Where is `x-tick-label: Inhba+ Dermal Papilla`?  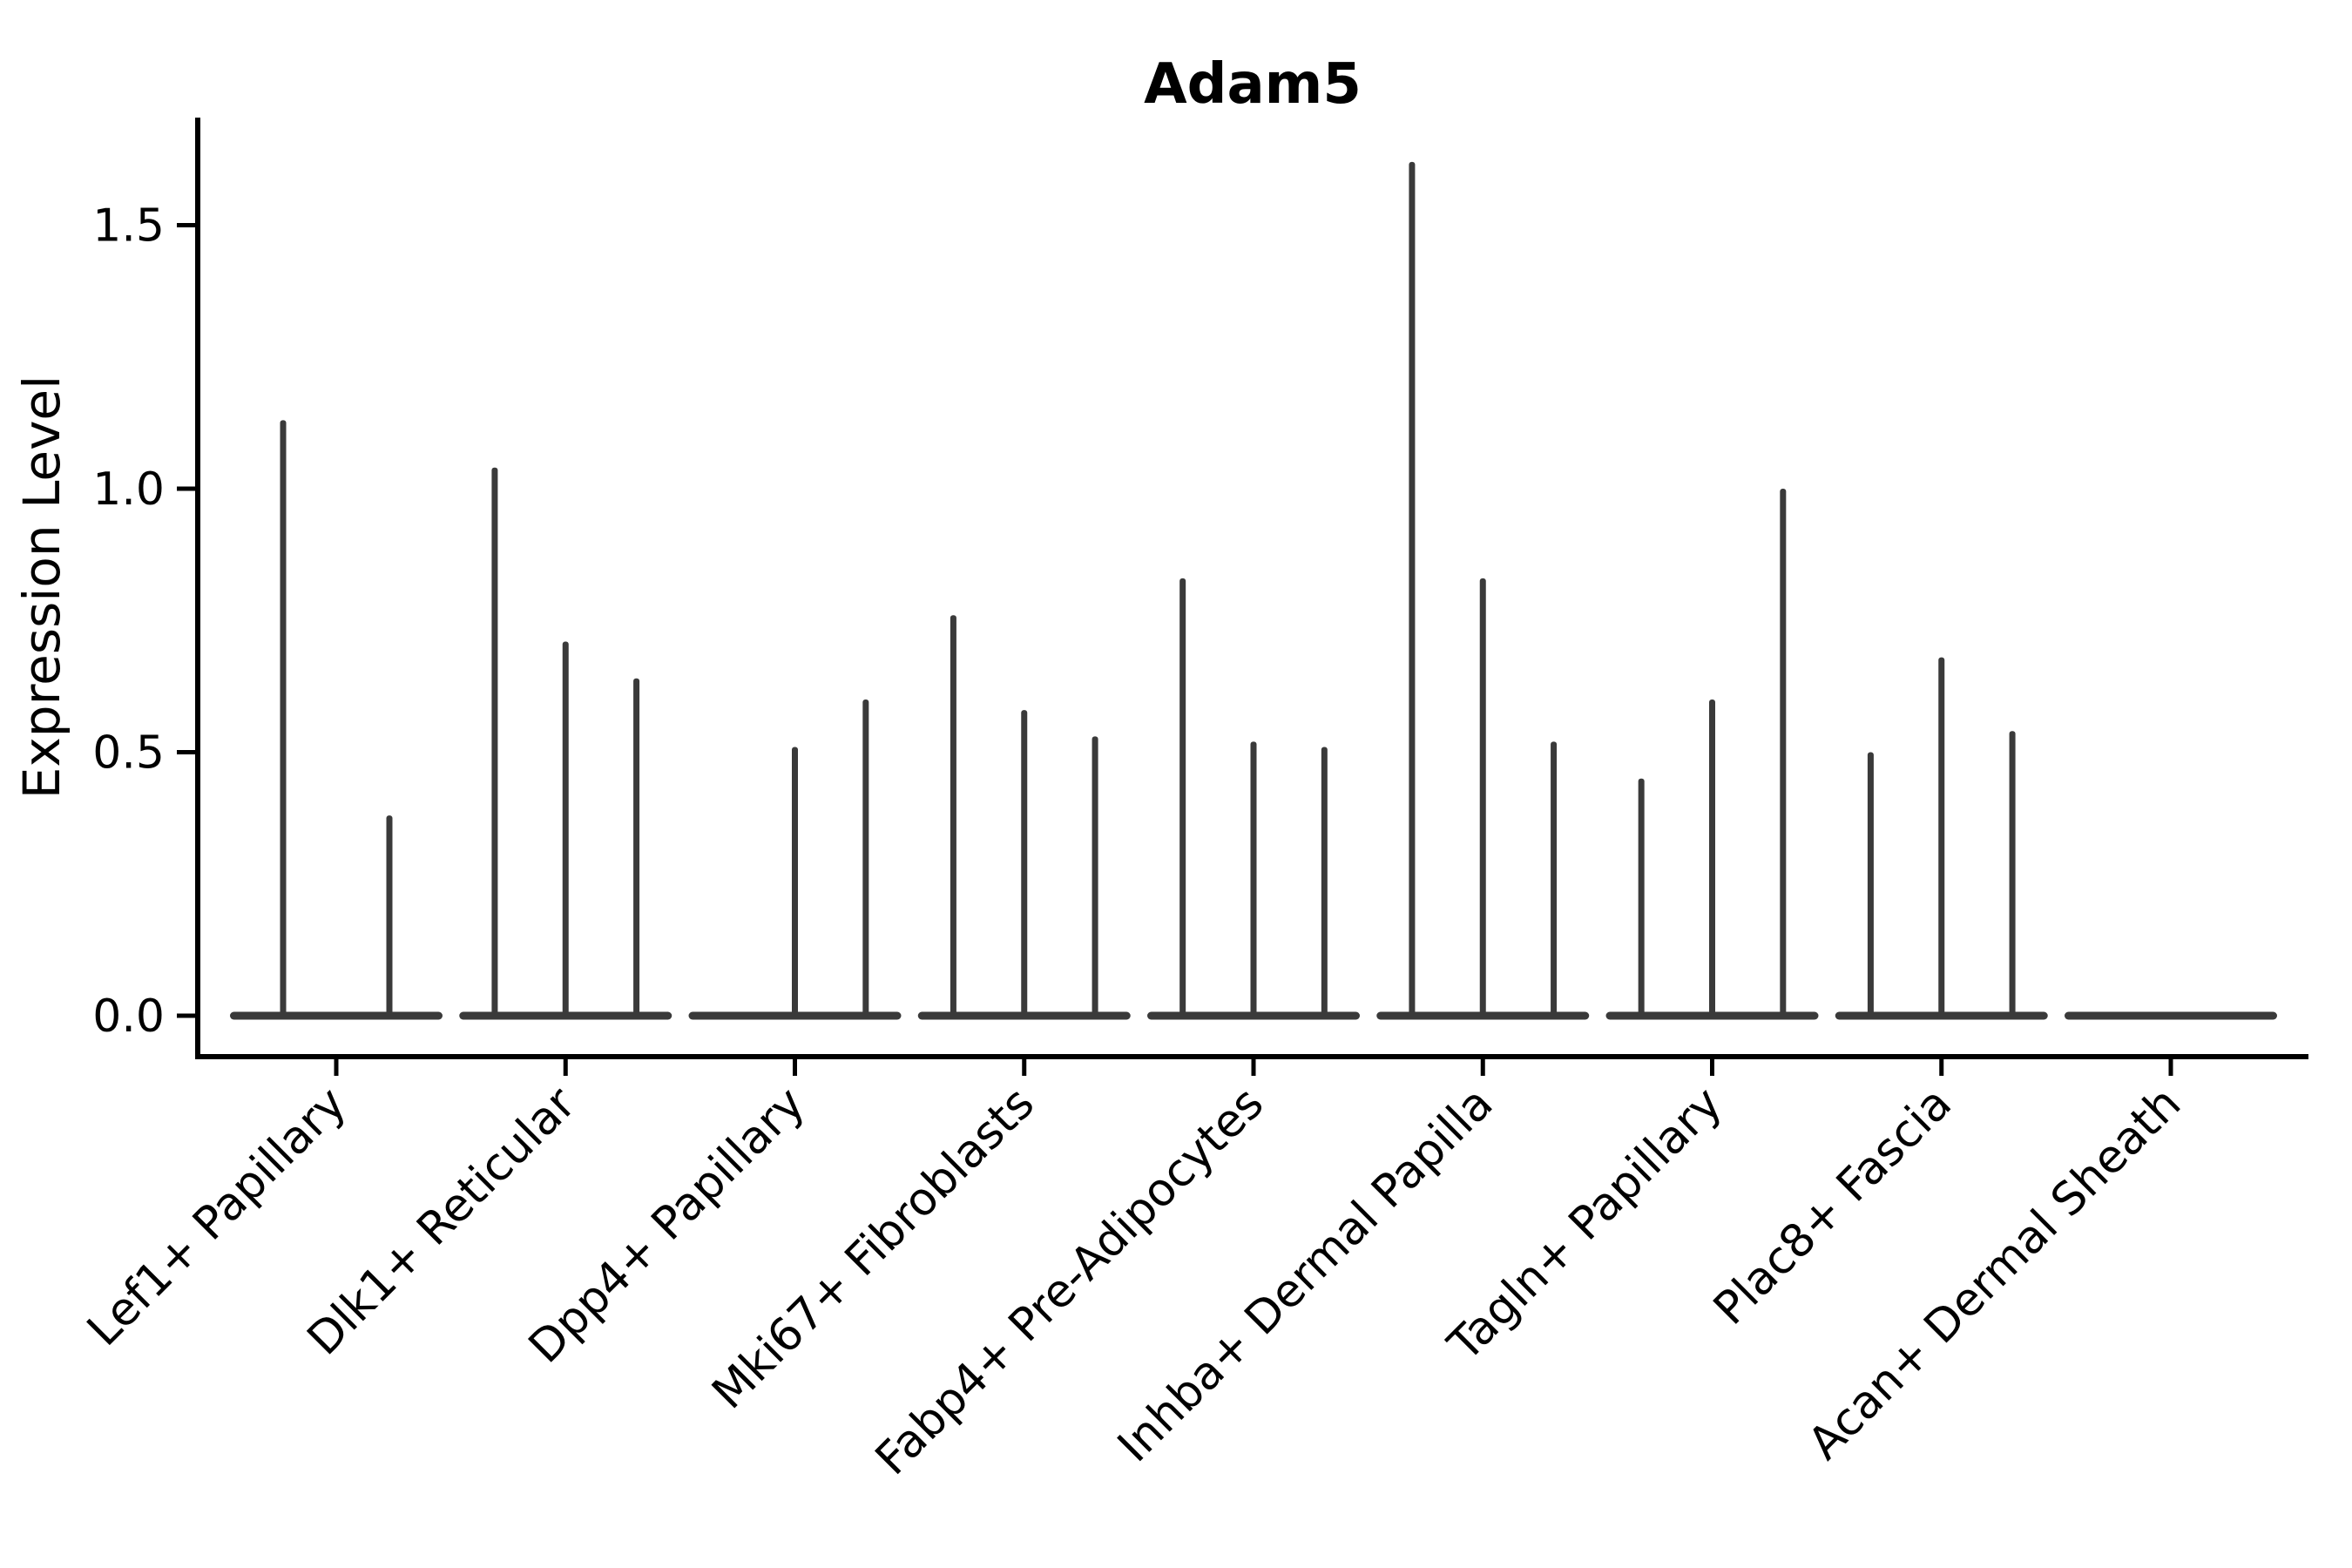
x-tick-label: Inhba+ Dermal Papilla is located at coordinates (1305, 1275).